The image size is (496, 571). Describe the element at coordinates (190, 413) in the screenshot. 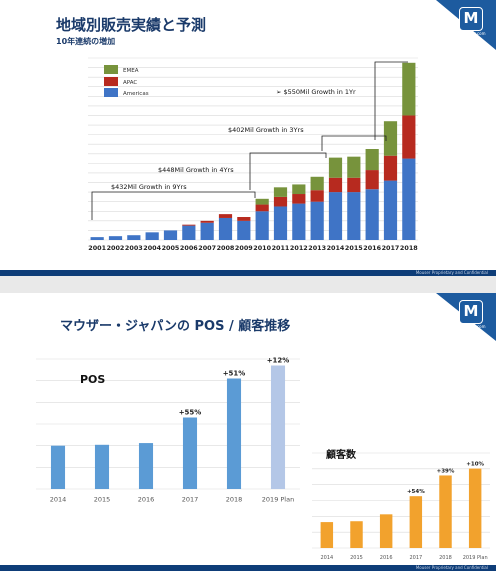

I see `data-label: +55%` at that location.